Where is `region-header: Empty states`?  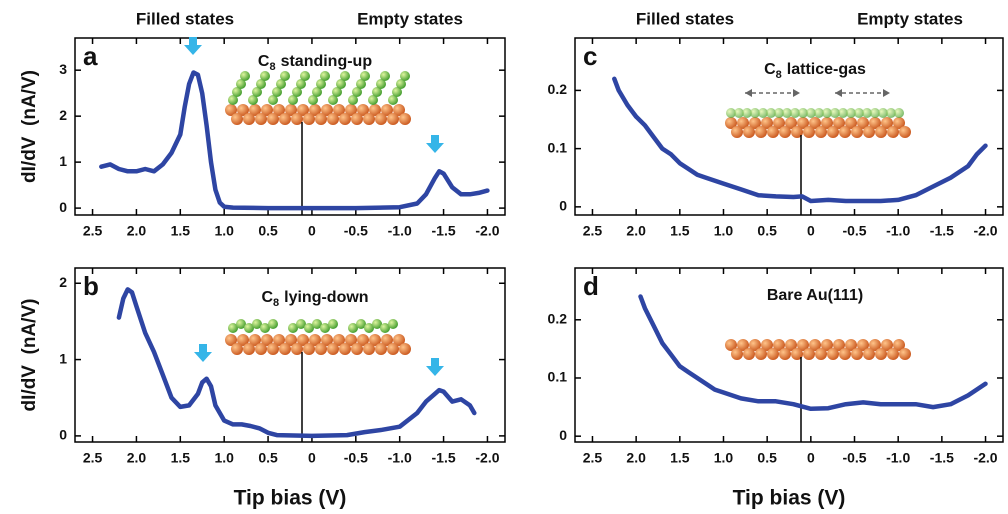
region-header: Empty states is located at coordinates (410, 18).